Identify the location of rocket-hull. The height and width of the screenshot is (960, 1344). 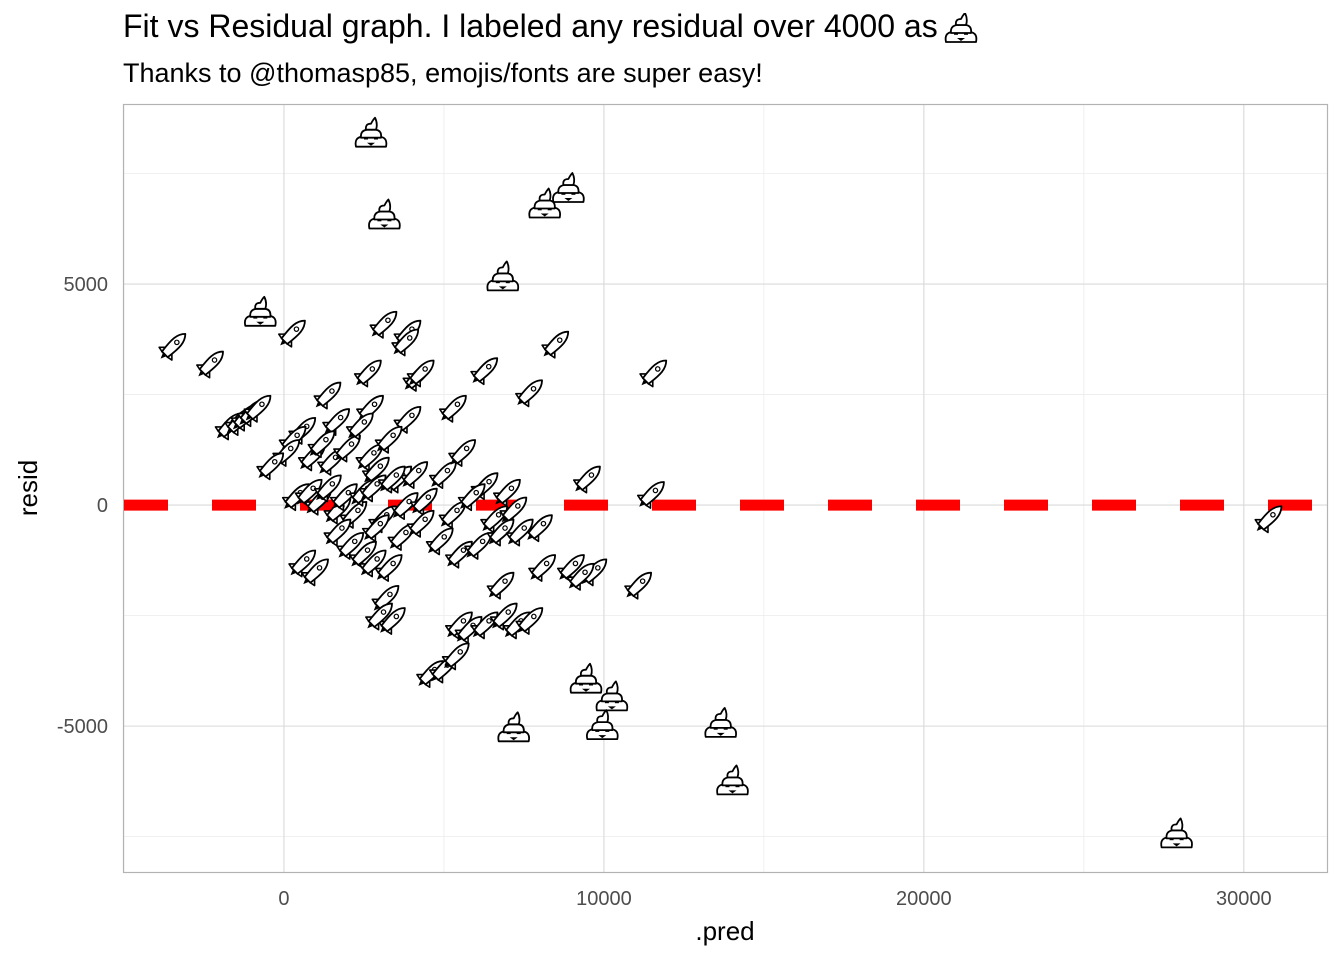
(1270, 518).